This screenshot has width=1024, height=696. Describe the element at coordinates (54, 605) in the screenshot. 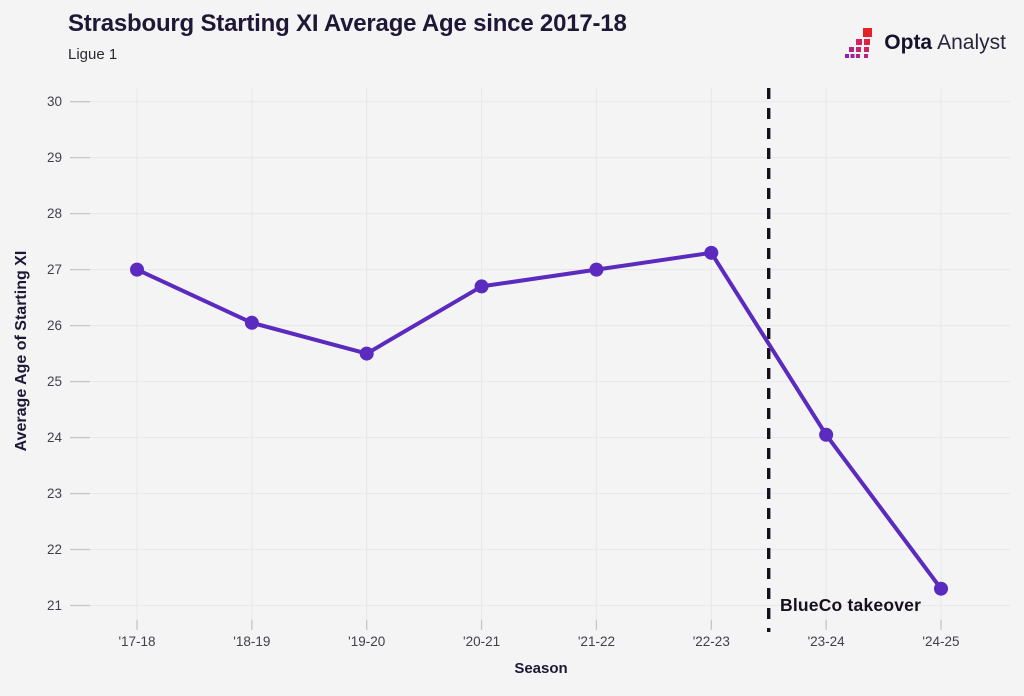

I see `y-tick-label: 21` at that location.